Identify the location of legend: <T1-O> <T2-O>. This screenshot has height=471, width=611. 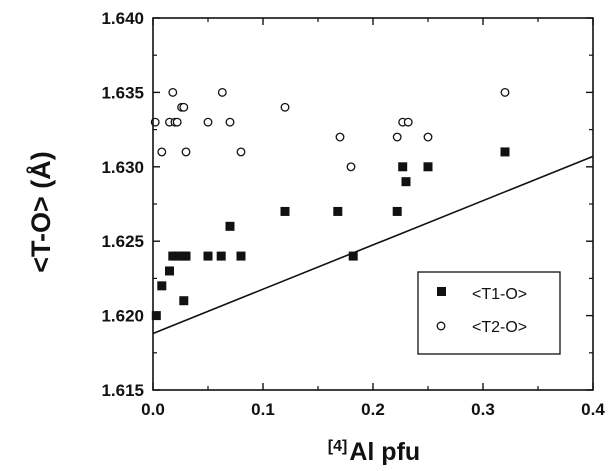
(489, 313).